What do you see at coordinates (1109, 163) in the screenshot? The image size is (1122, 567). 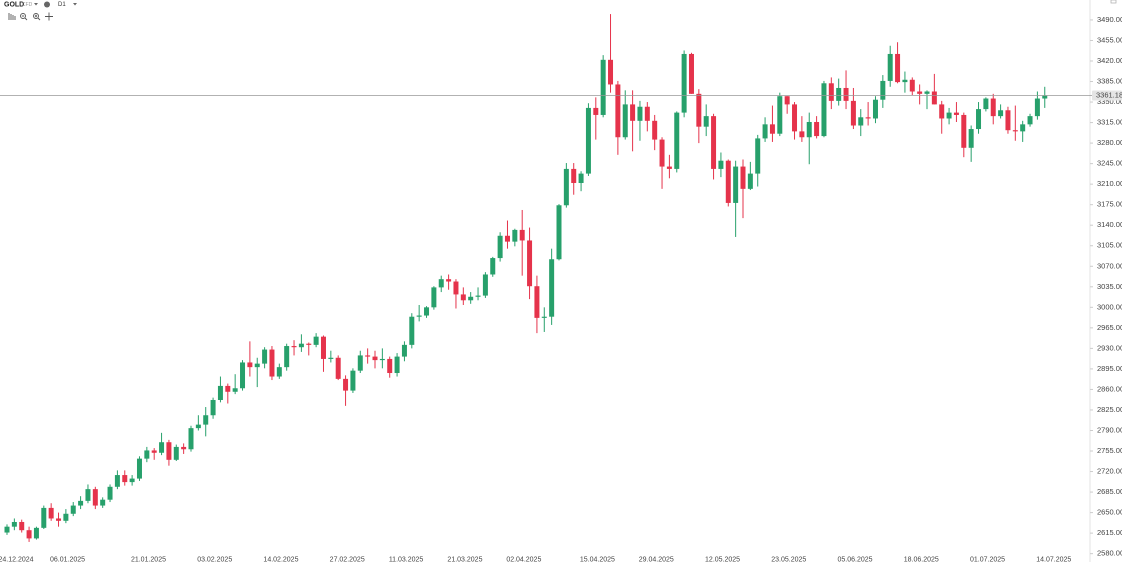 I see `y-tick-label: 3245.00` at bounding box center [1109, 163].